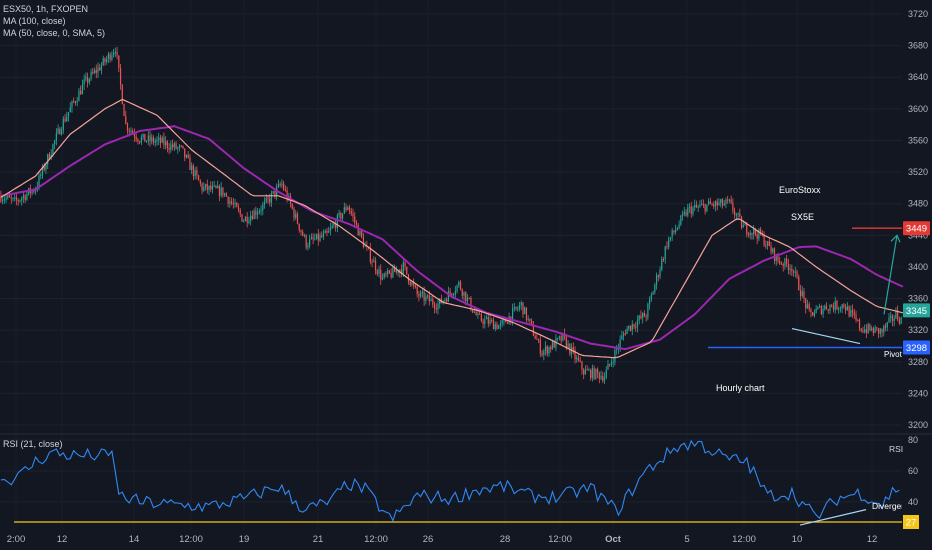  I want to click on ma50-legend: MA (50, close, 0, SMA, 5), so click(54, 33).